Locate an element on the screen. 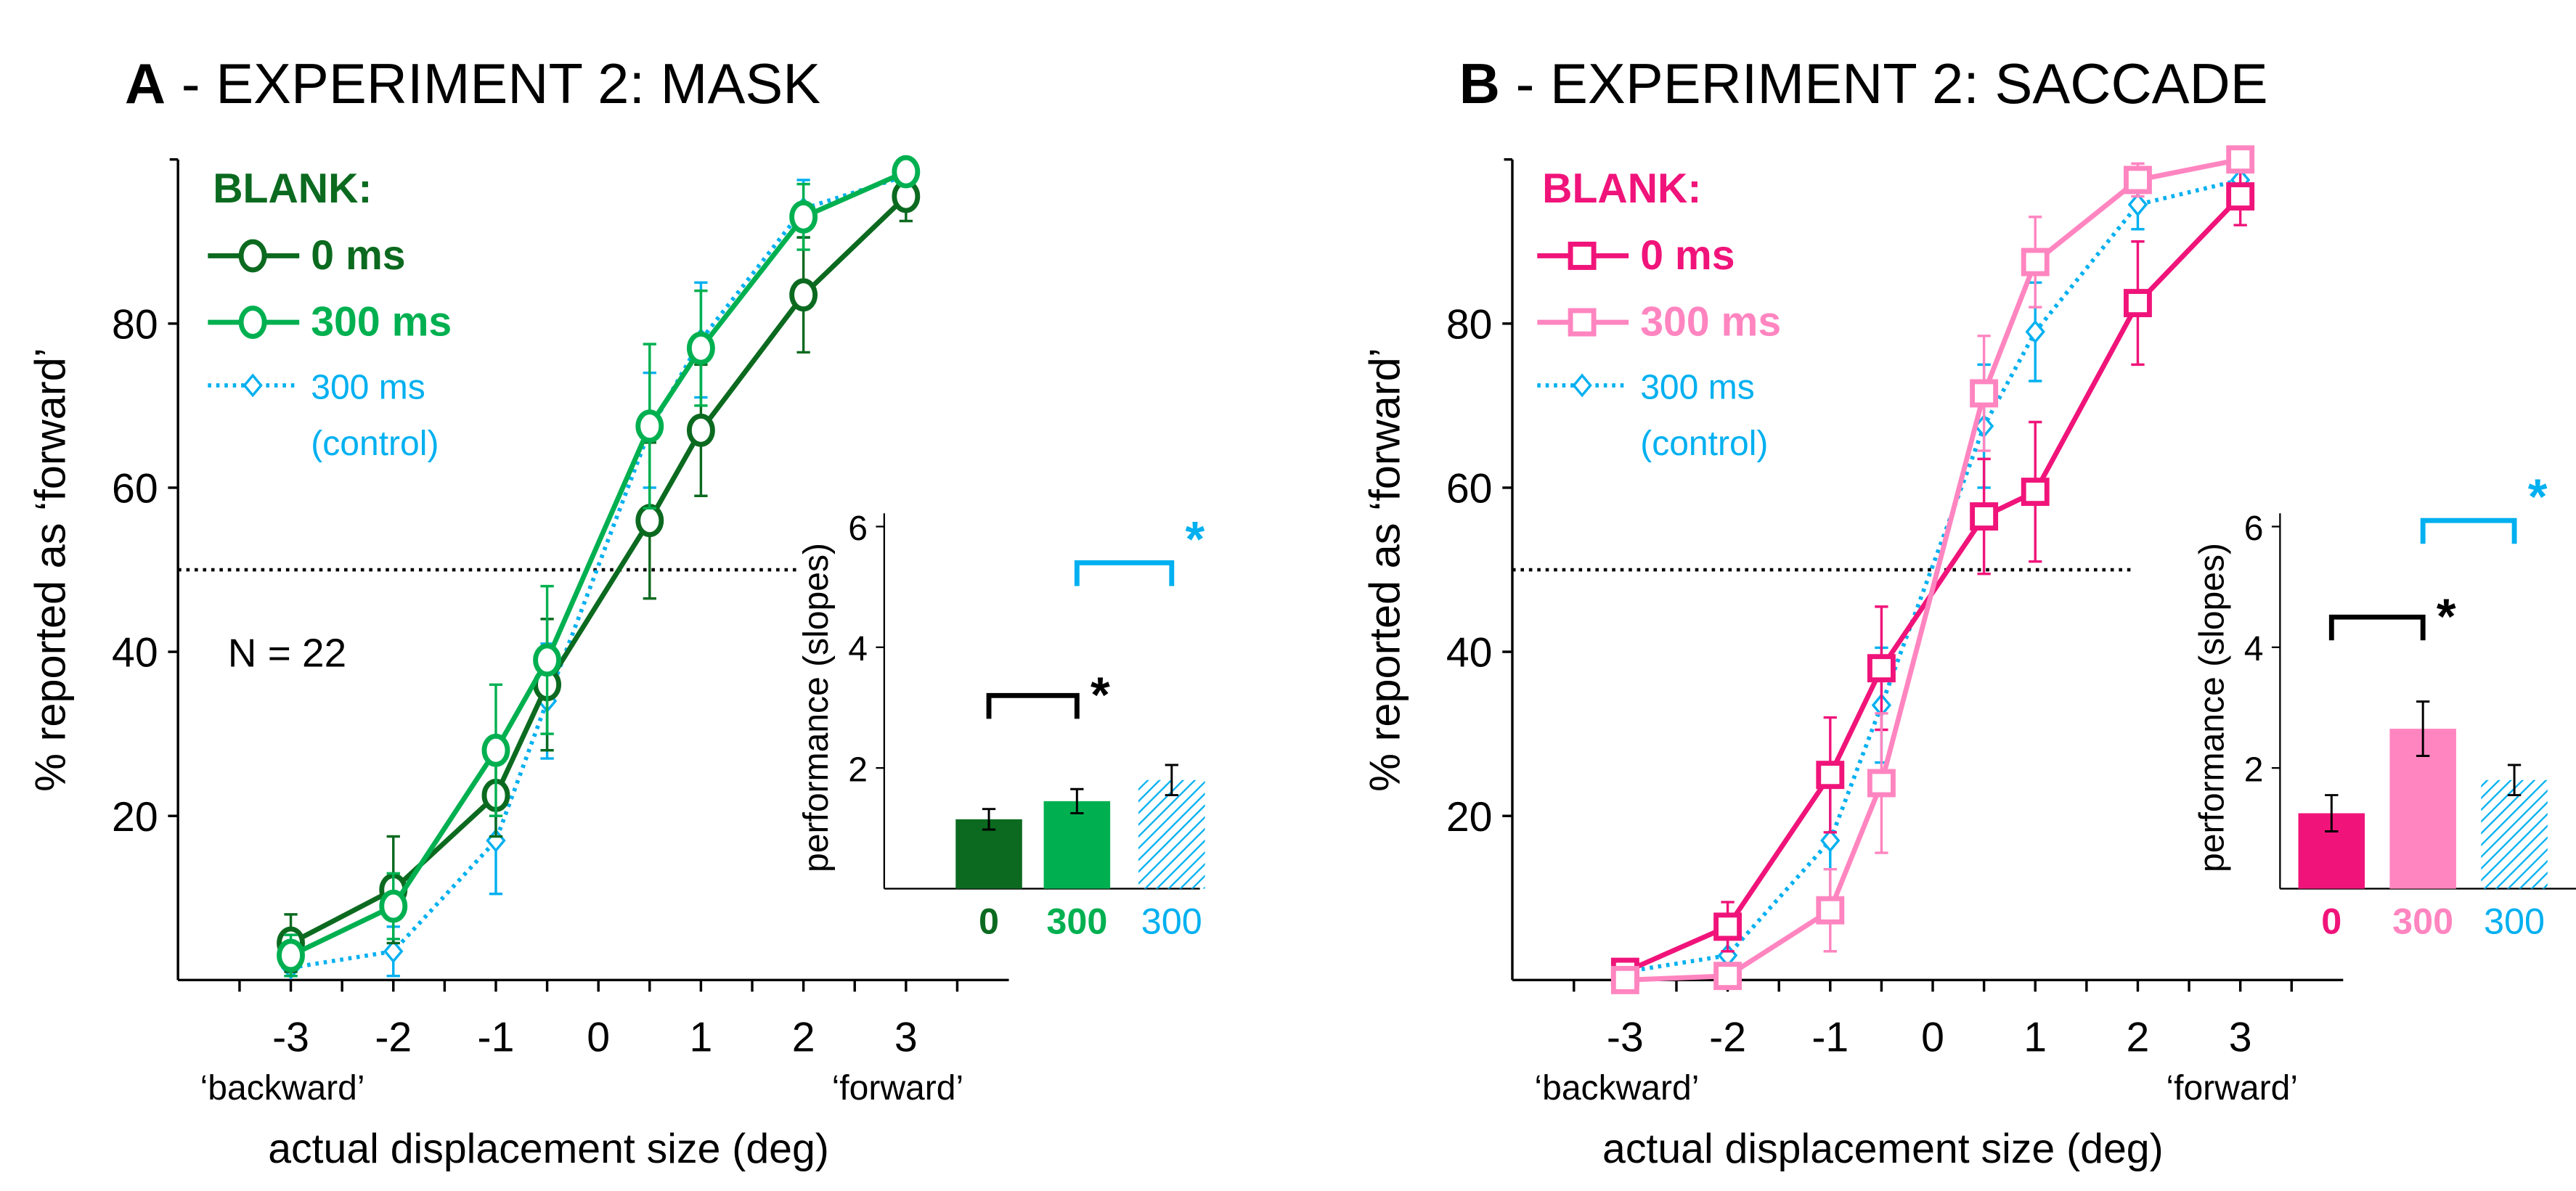 This screenshot has height=1191, width=2576. x-tick-label: 1 is located at coordinates (2035, 1038).